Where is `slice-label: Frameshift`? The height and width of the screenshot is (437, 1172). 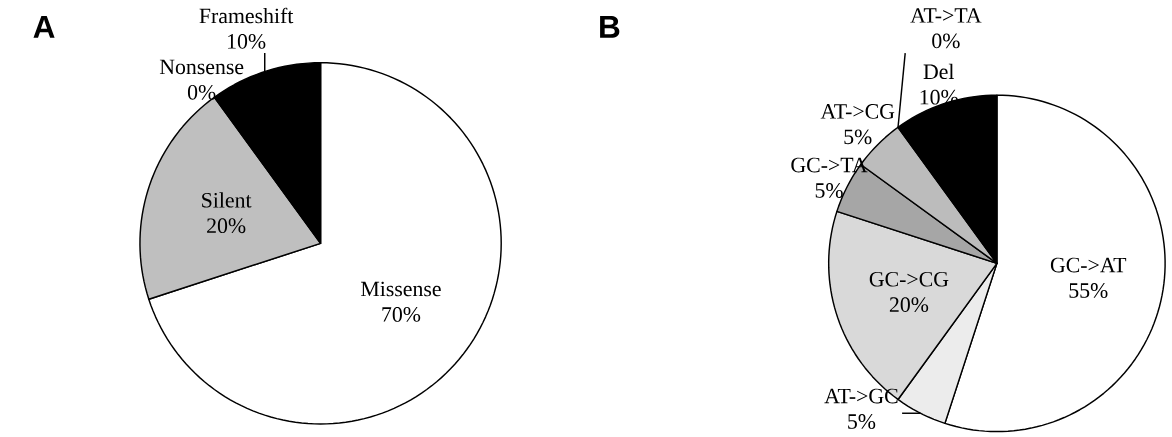
slice-label: Frameshift is located at coordinates (246, 15).